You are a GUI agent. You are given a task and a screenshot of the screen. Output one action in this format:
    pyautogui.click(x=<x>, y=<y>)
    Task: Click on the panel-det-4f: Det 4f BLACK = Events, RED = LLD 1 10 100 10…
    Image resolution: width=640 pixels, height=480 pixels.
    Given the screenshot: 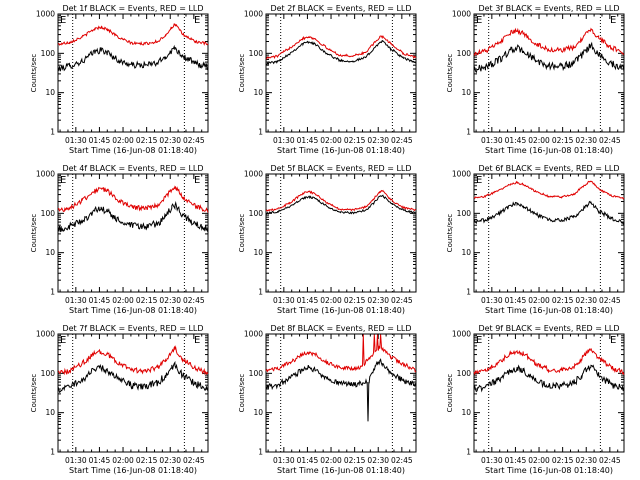 What is the action you would take?
    pyautogui.click(x=119, y=239)
    